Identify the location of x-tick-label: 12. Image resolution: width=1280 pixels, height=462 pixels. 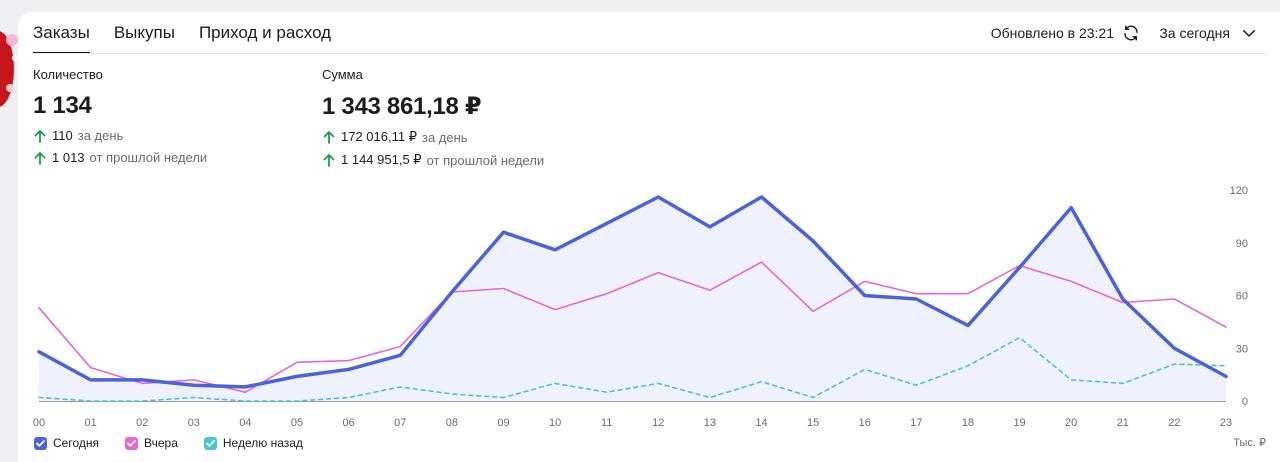
(658, 423).